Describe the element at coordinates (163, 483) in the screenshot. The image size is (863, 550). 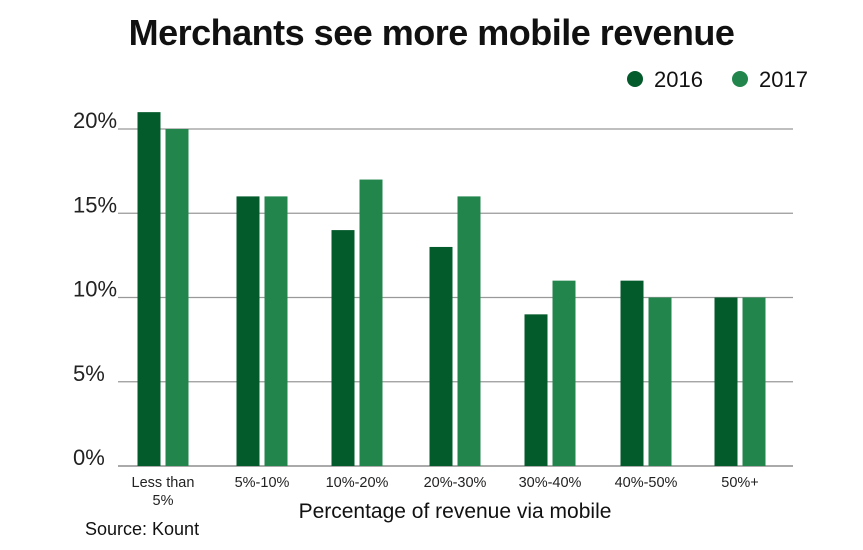
I see `x-tick-label: Less than` at that location.